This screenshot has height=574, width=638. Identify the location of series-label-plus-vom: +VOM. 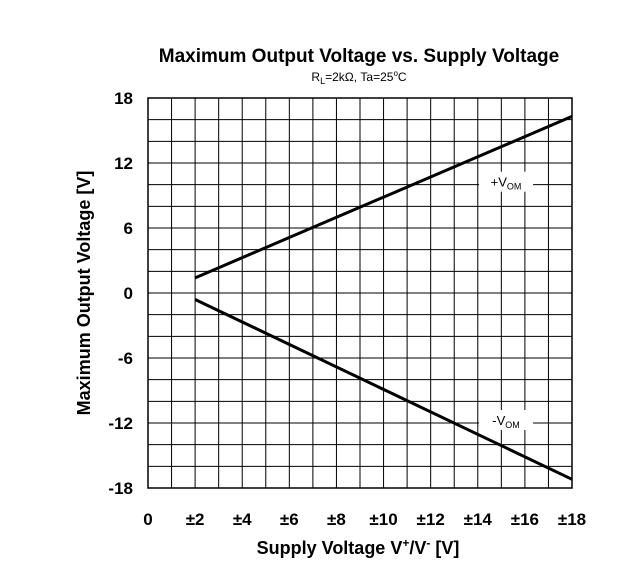
(506, 183).